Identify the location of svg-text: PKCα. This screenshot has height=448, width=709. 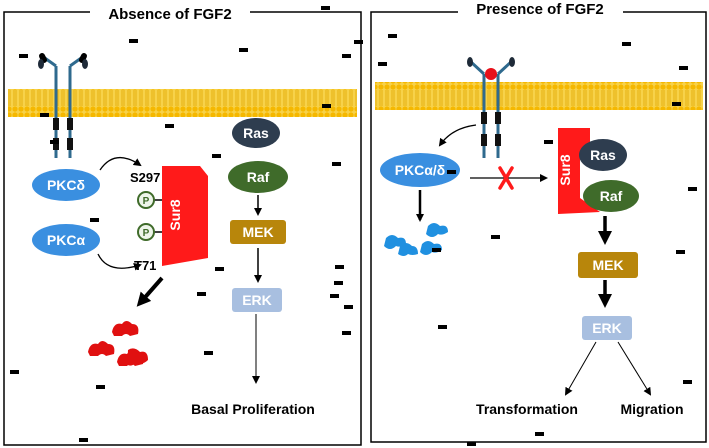
(66, 240).